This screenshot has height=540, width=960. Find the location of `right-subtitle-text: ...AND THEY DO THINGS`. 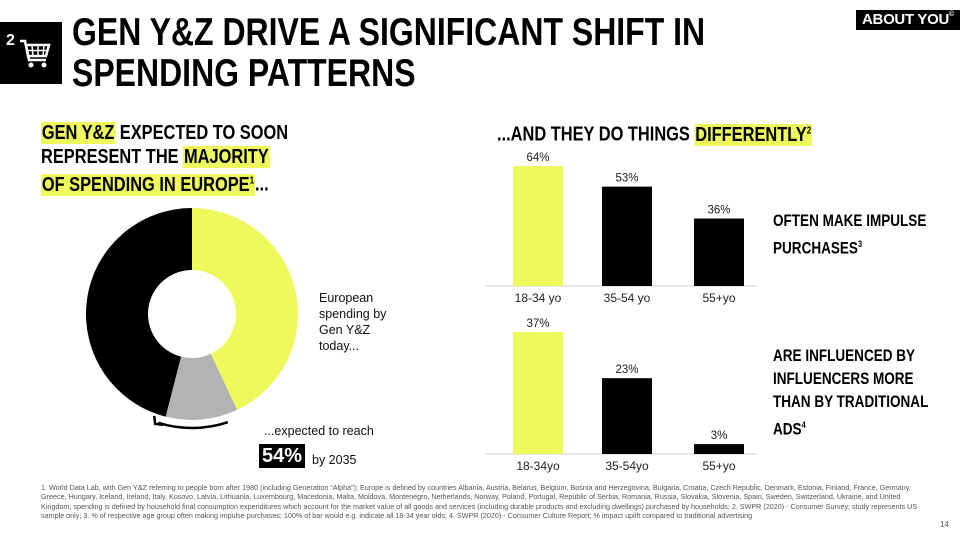

right-subtitle-text: ...AND THEY DO THINGS is located at coordinates (596, 134).